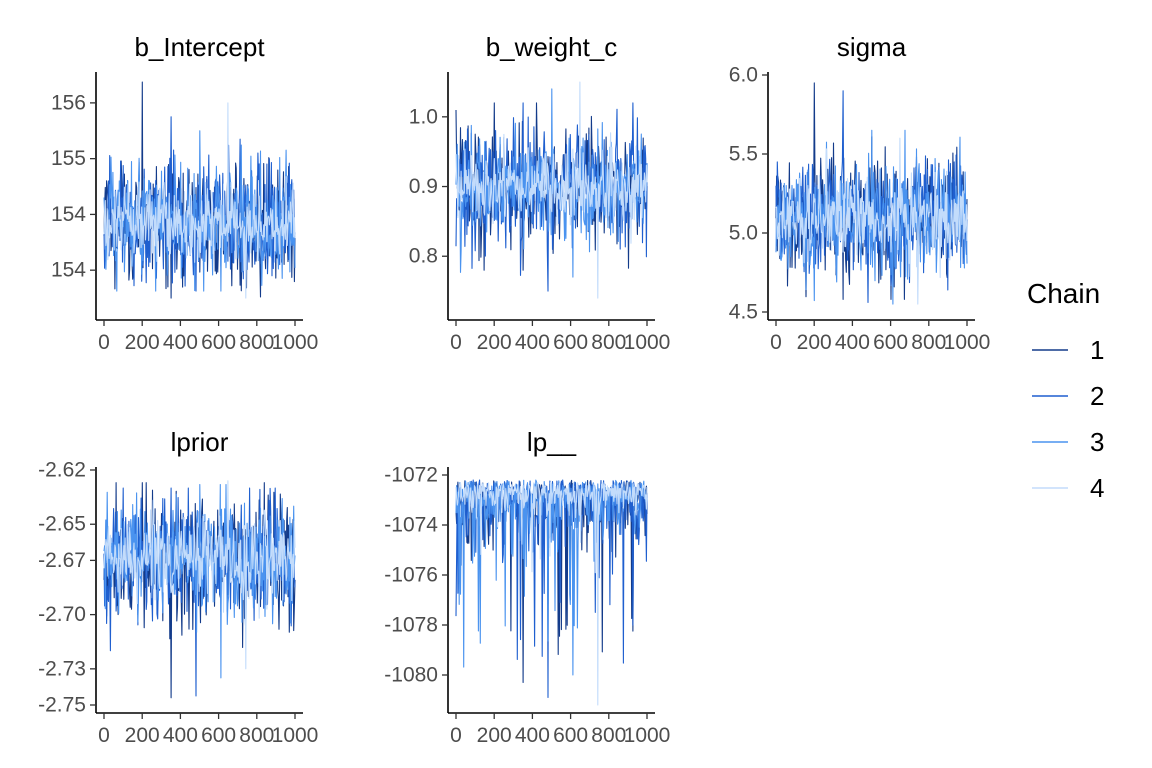 The width and height of the screenshot is (1152, 768). I want to click on legend-entry-1: 1, so click(1068, 350).